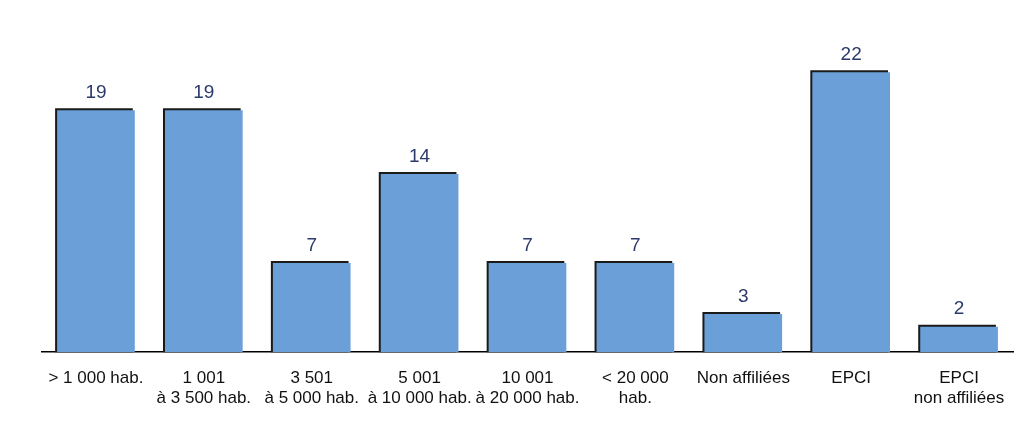  I want to click on data-label: 14, so click(420, 155).